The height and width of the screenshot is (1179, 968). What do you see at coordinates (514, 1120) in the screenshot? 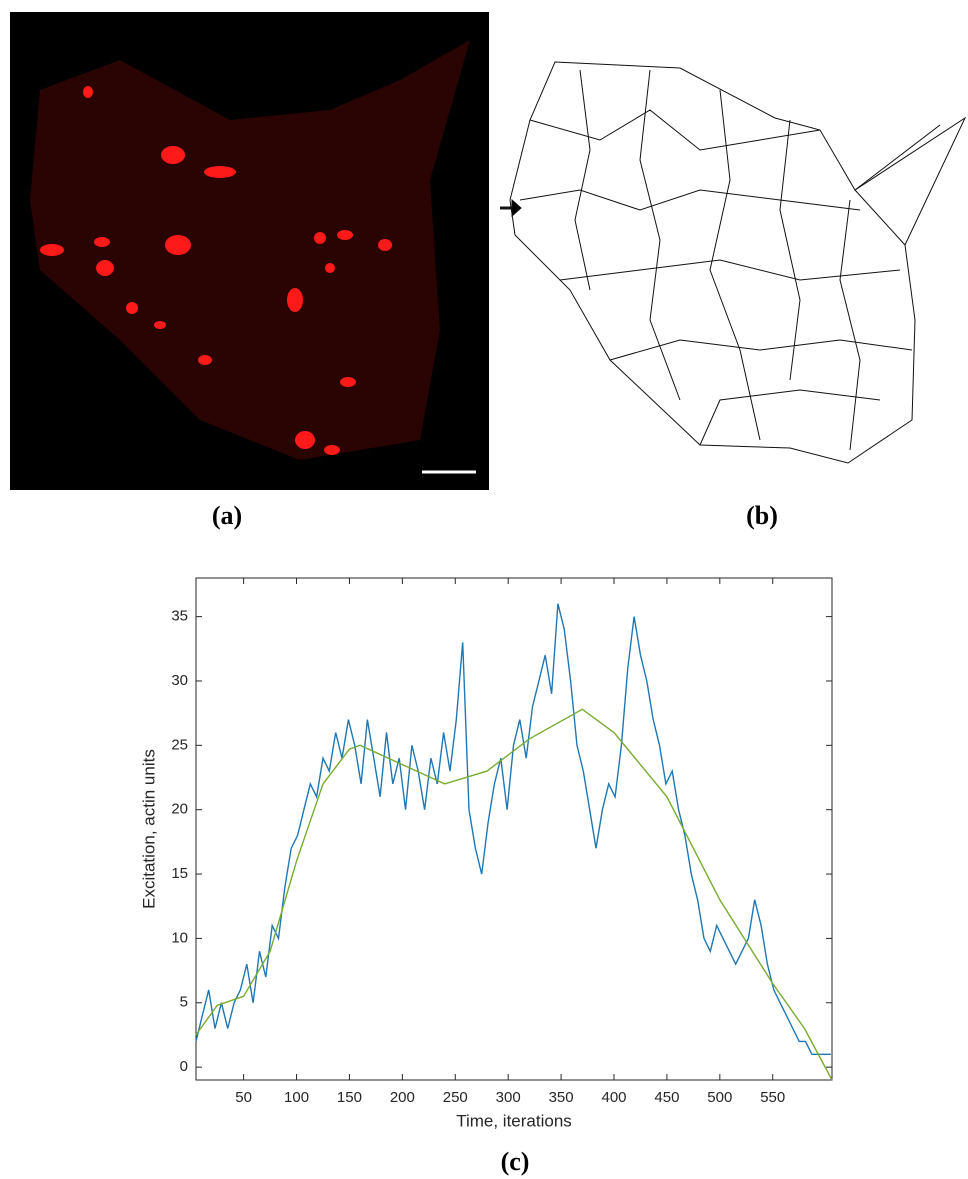
I see `x-axis-label: Time, iterations` at bounding box center [514, 1120].